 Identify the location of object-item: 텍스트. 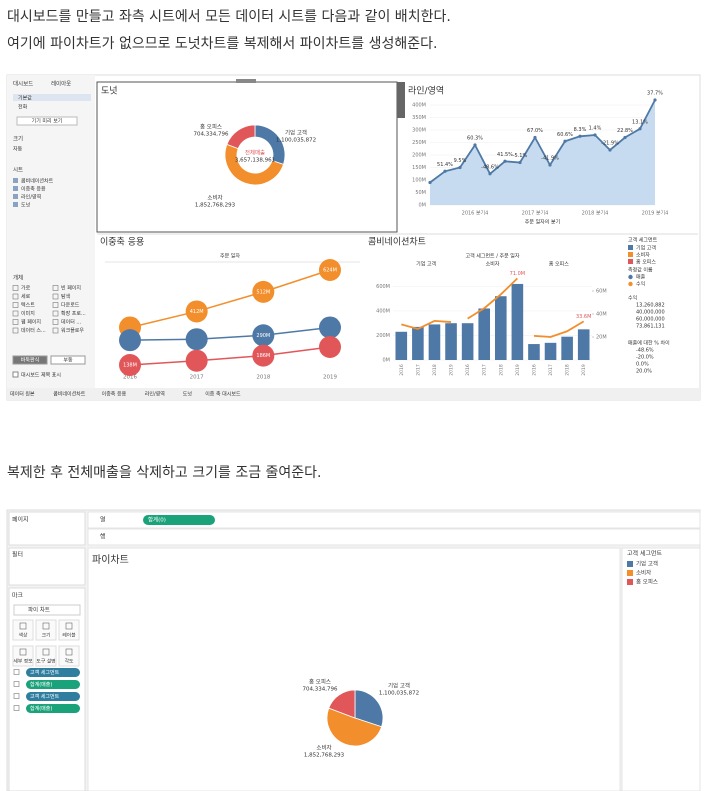
(28, 305).